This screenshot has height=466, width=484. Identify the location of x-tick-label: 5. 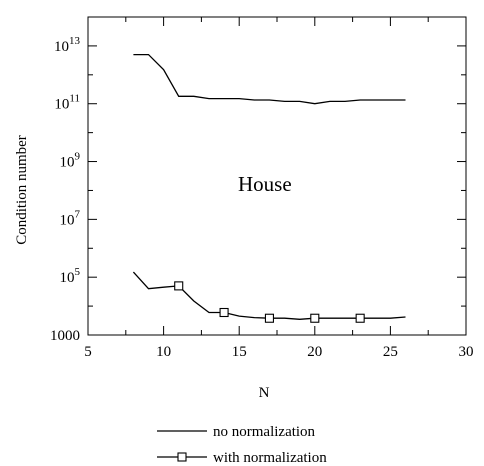
(88, 352).